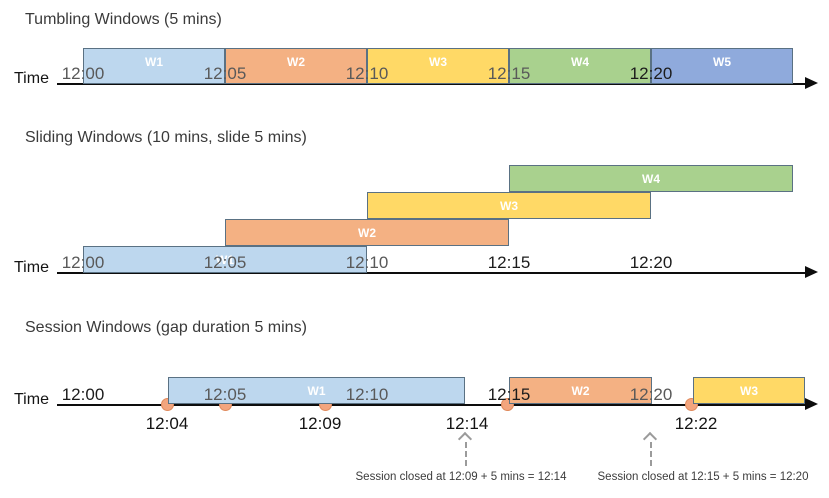 The height and width of the screenshot is (498, 829). I want to click on window-box-sliding-w2: W2, so click(367, 232).